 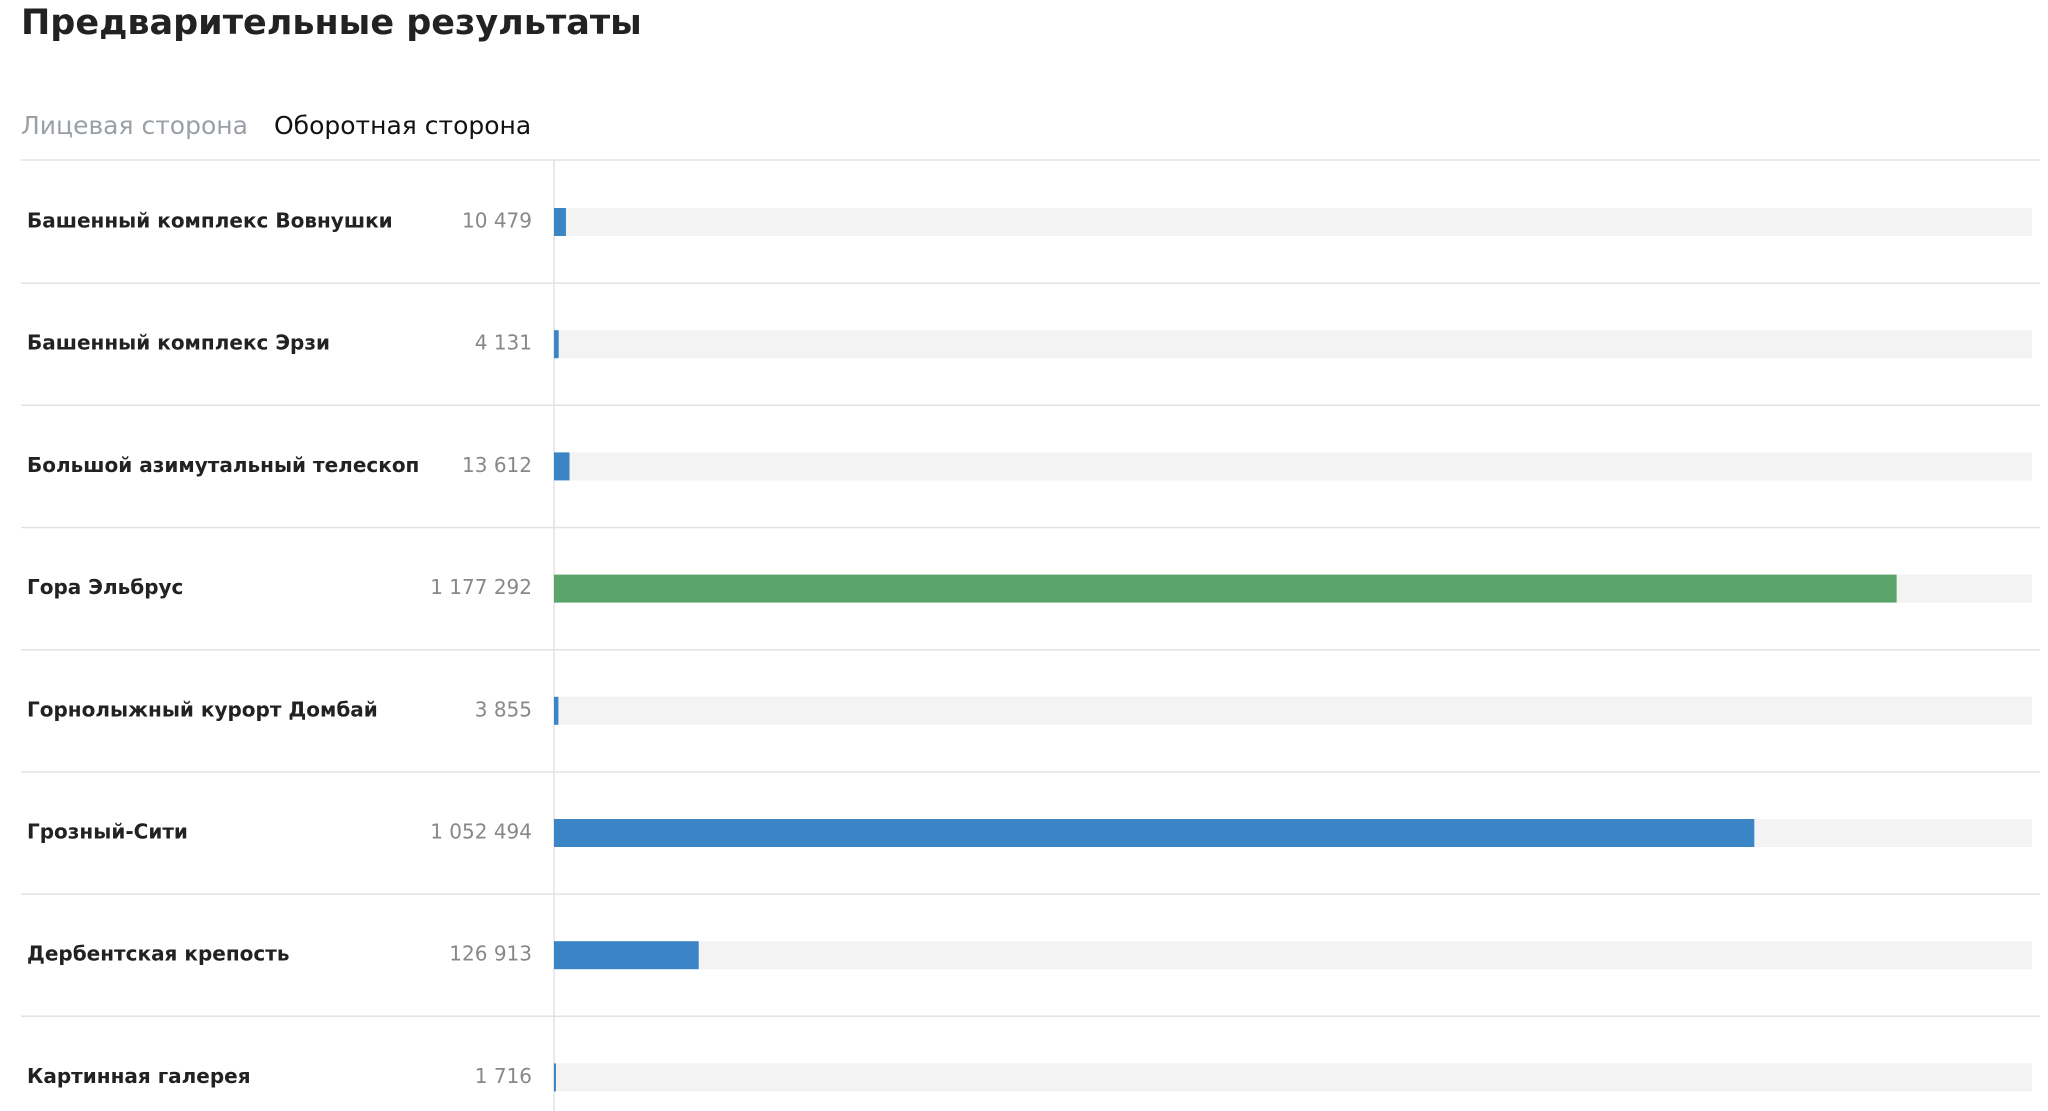 What do you see at coordinates (503, 709) in the screenshot?
I see `value-label: 3 855` at bounding box center [503, 709].